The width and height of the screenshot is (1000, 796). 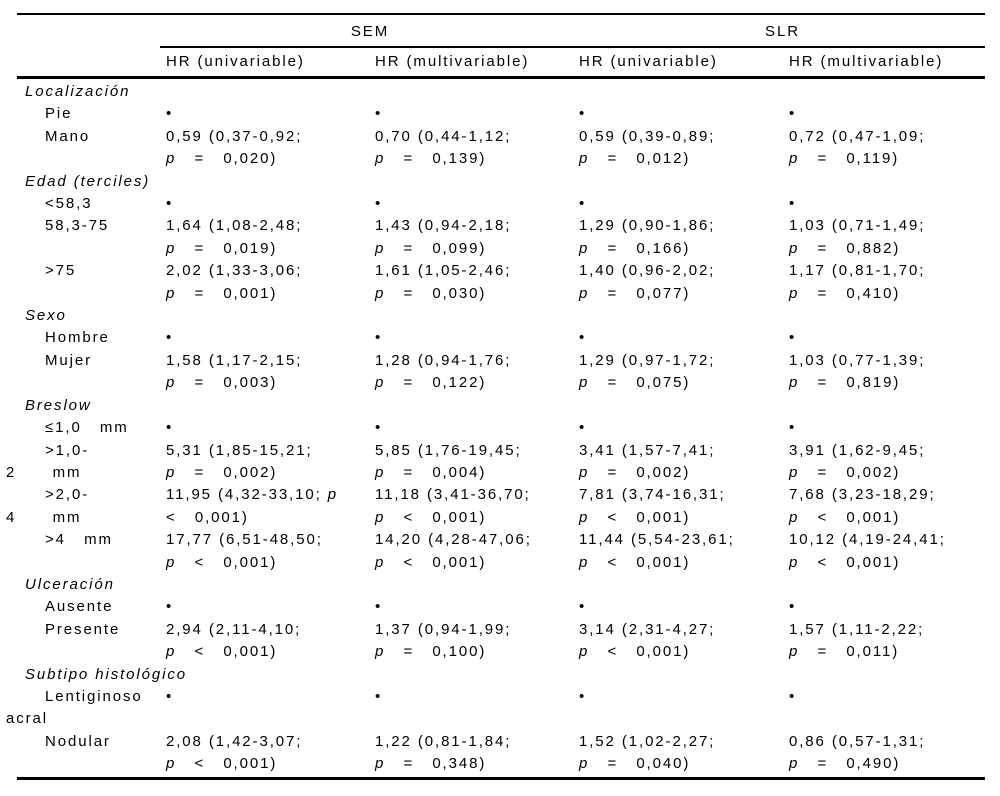 I want to click on value-cell: 1,58 (1,17-2,15; p = 0,003), so click(x=270, y=372).